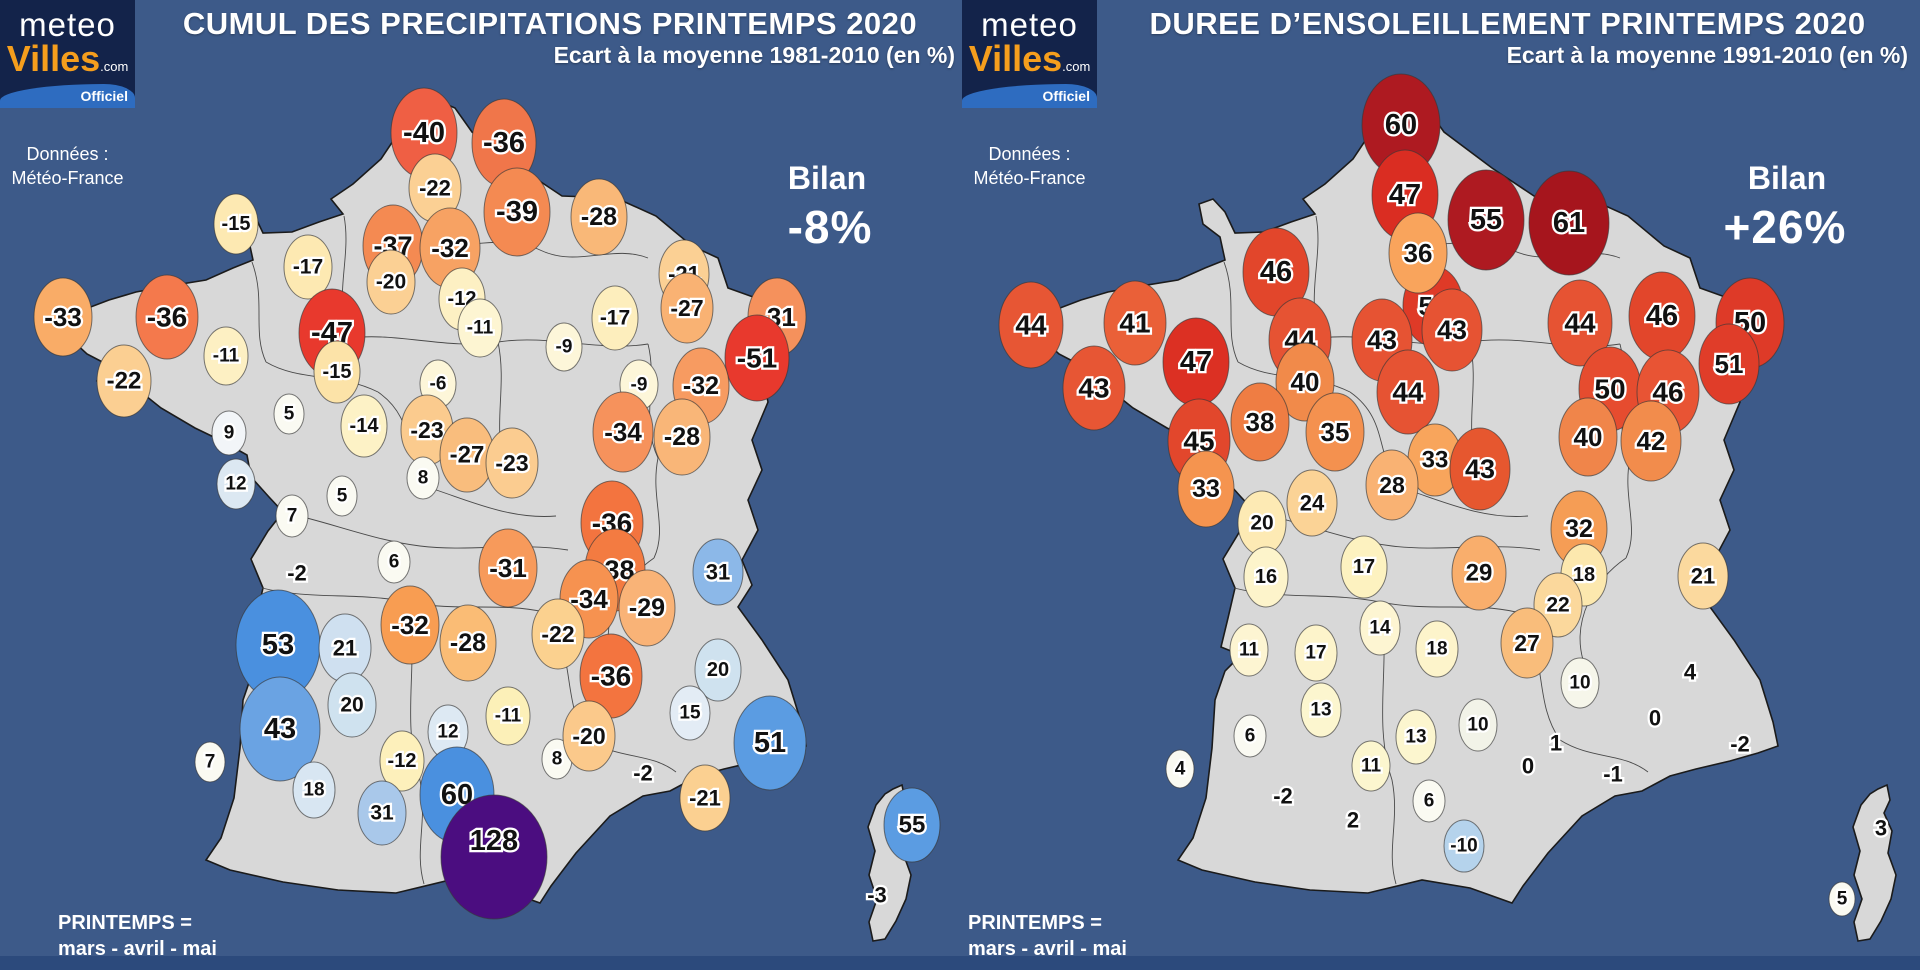 The width and height of the screenshot is (1920, 970). I want to click on bubble-value: -11, so click(226, 356).